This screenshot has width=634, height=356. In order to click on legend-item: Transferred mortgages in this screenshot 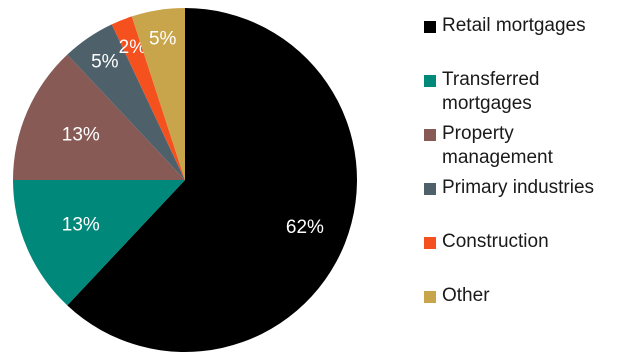, I will do `click(494, 92)`.